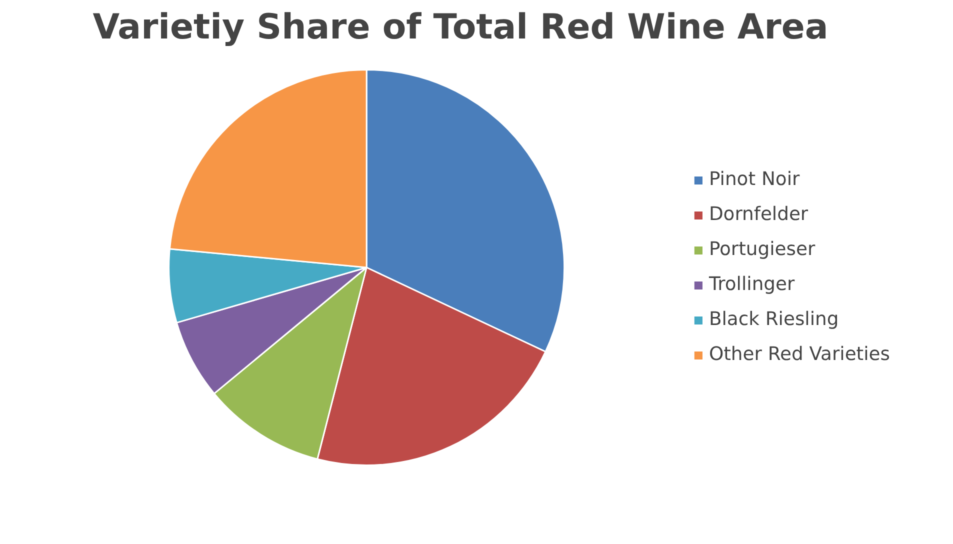 The height and width of the screenshot is (544, 953). Describe the element at coordinates (758, 214) in the screenshot. I see `legend-label: Dornfelder` at that location.